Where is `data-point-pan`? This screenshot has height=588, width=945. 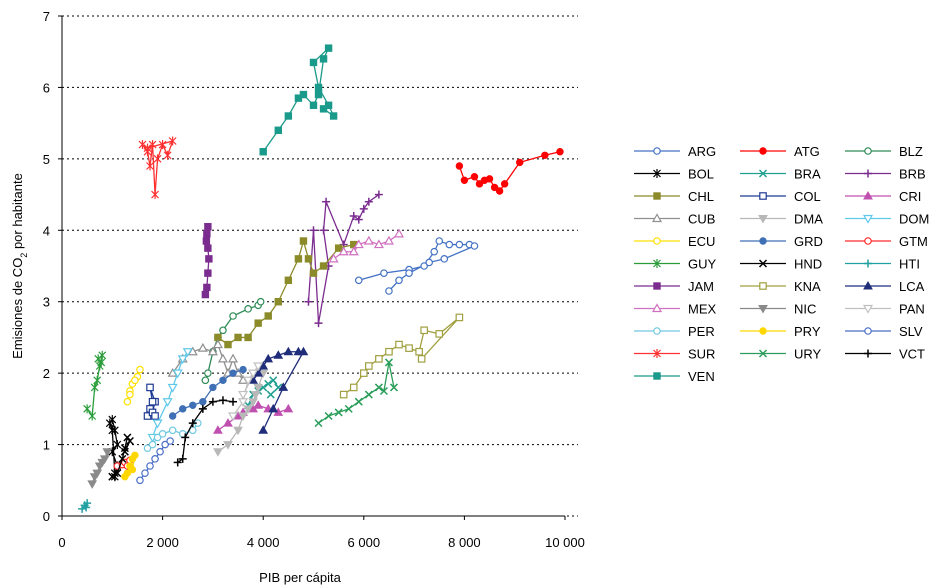 data-point-pan is located at coordinates (253, 374).